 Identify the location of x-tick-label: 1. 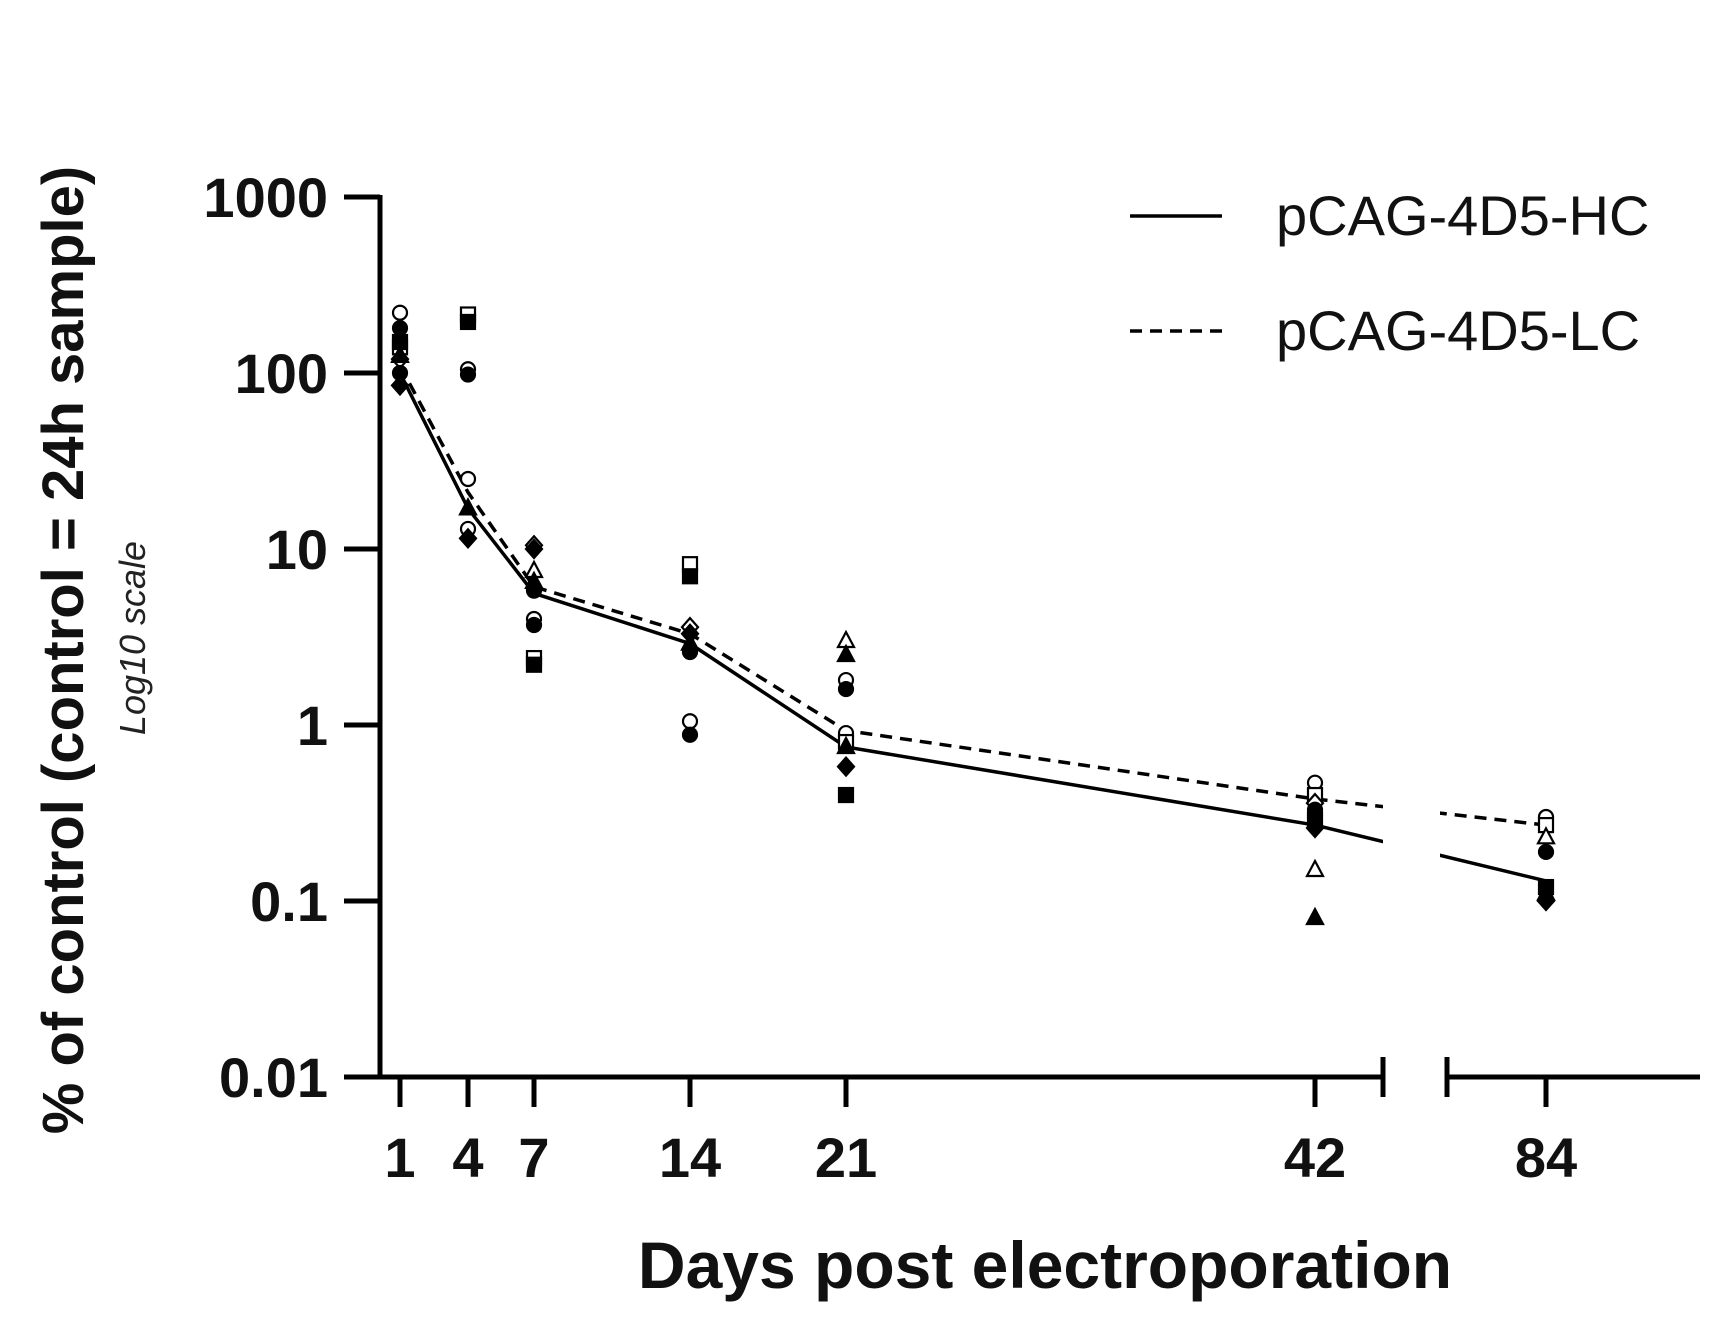
(399, 1157).